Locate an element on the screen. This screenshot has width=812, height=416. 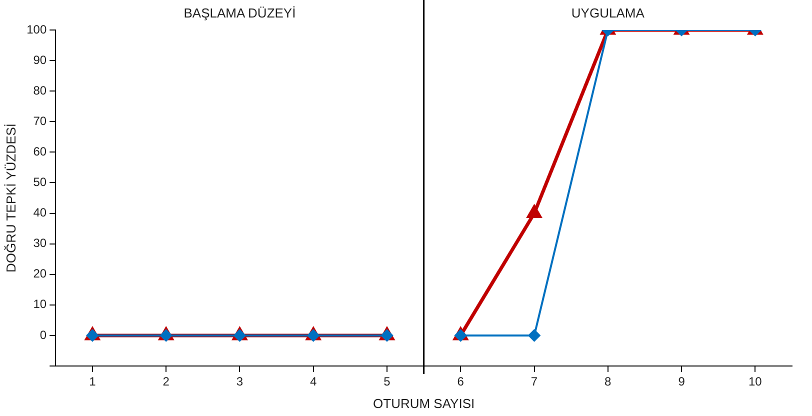
y-axis-title: DOĞRU TEPKİ YÜZDESİ is located at coordinates (10, 198).